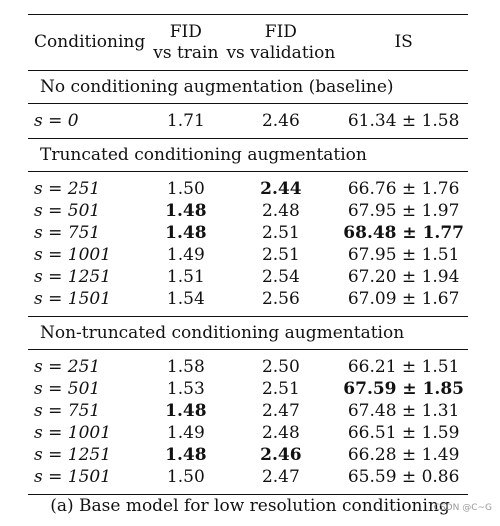 Image resolution: width=500 pixels, height=526 pixels. I want to click on table-row: s = 1501 1.50 2.47 65.59 ± 0.86, so click(248, 480).